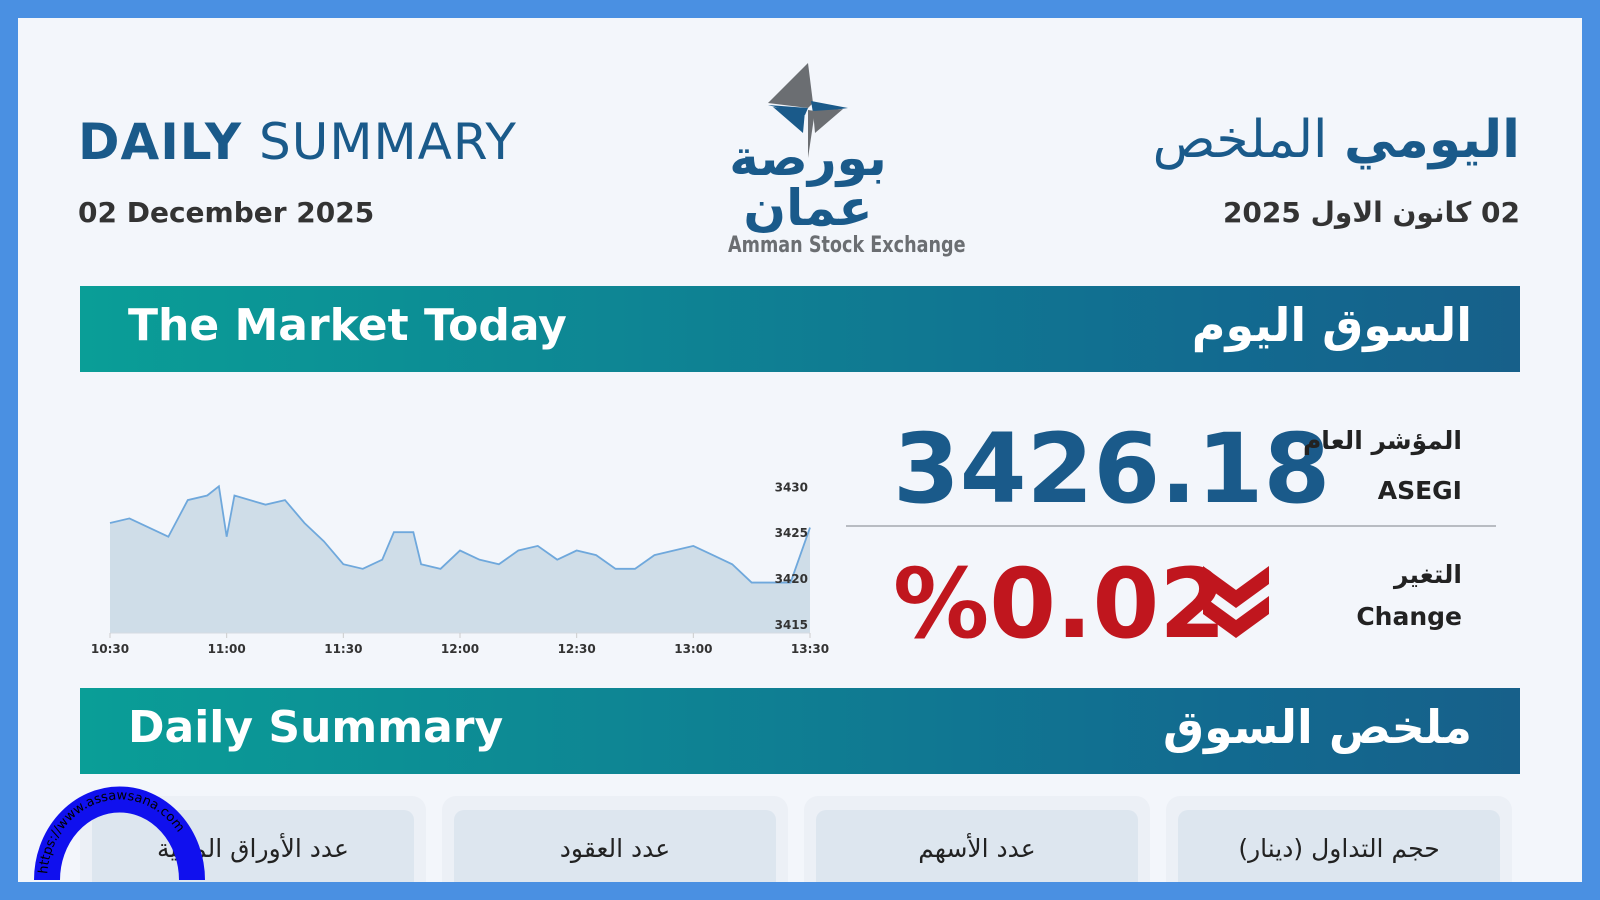 This screenshot has height=900, width=1600. I want to click on x-tick-label: 12:30, so click(577, 649).